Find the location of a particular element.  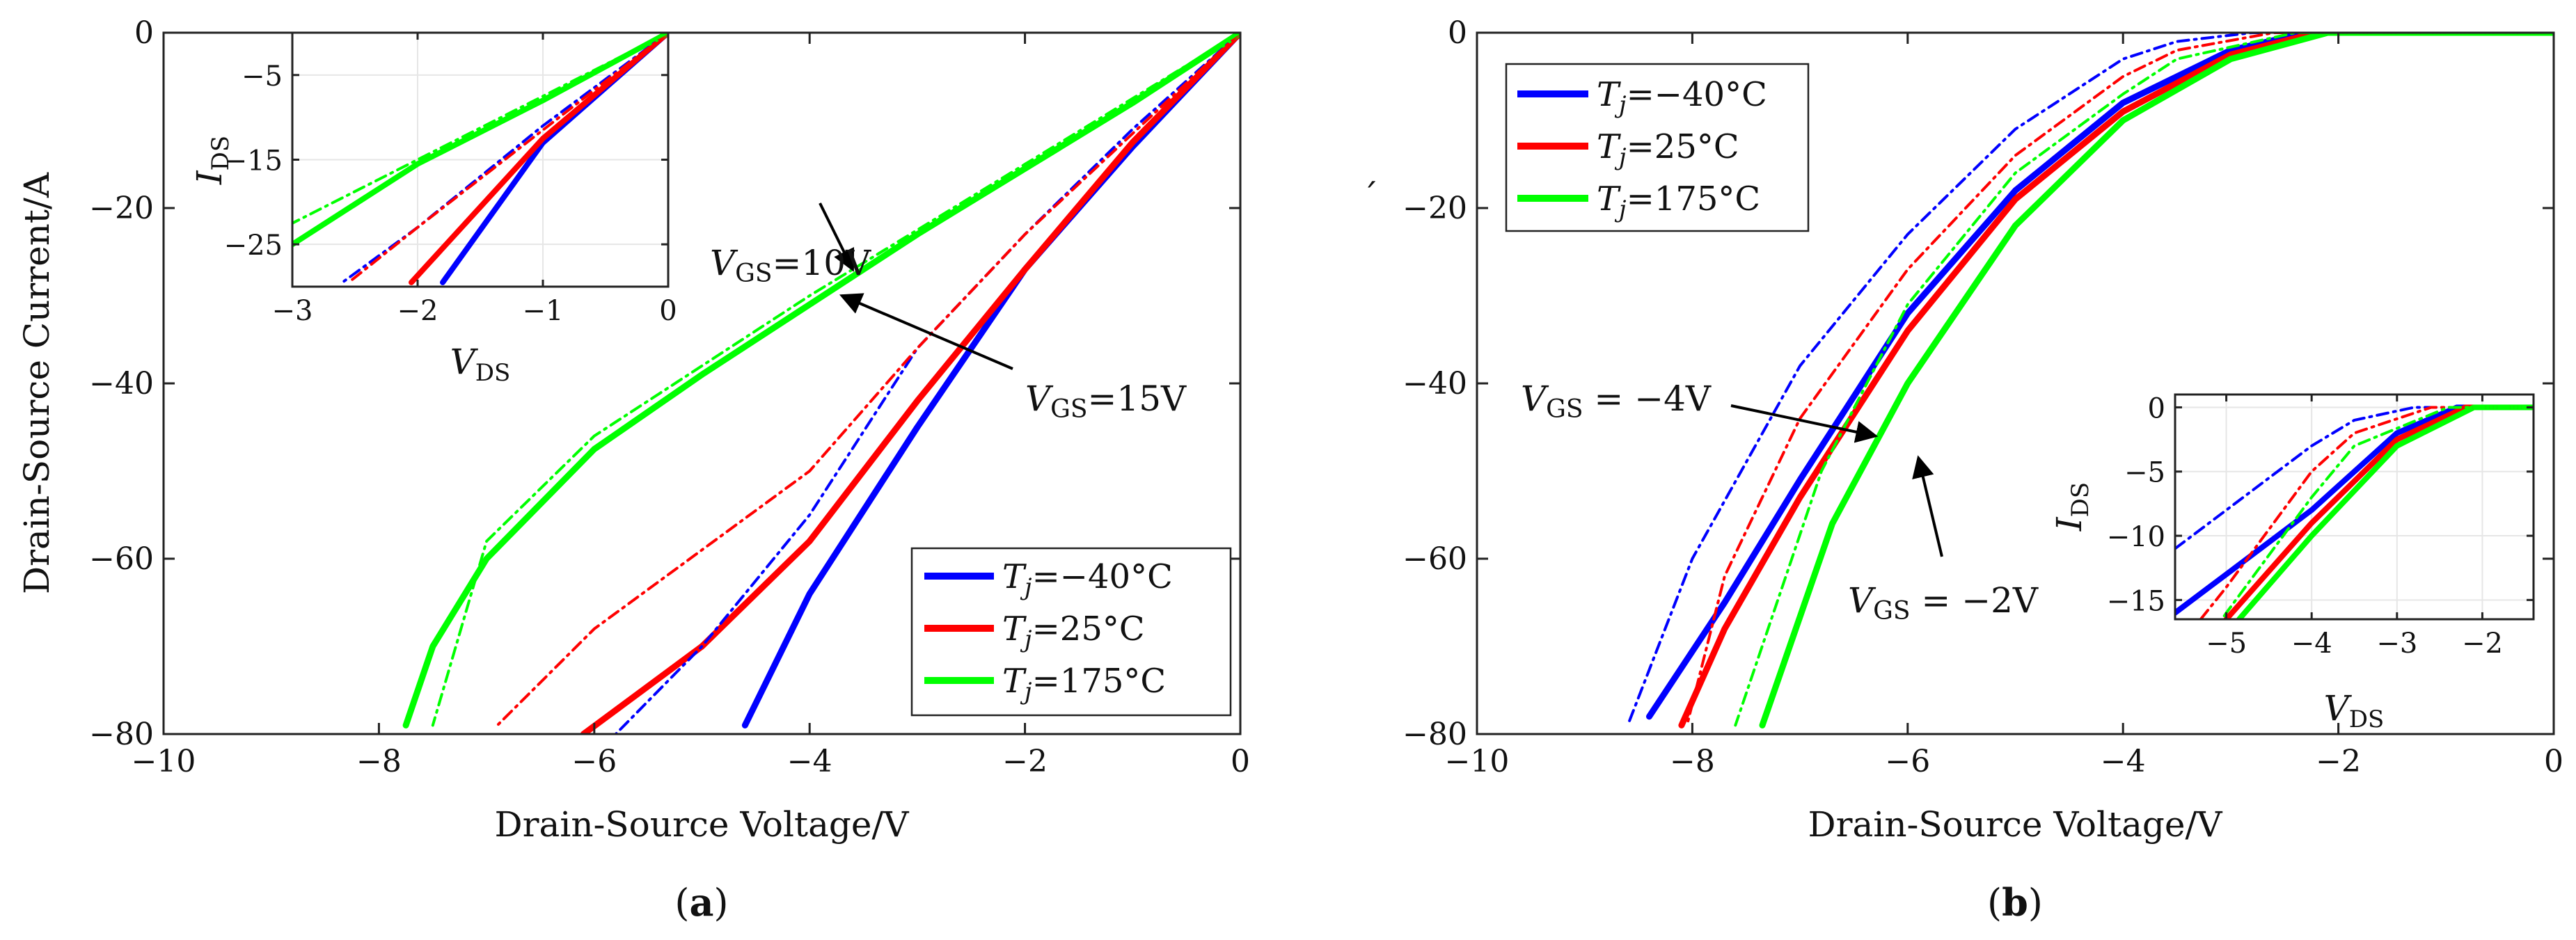

panel-b-legend-label-2: Tj=25°C is located at coordinates (1668, 149).